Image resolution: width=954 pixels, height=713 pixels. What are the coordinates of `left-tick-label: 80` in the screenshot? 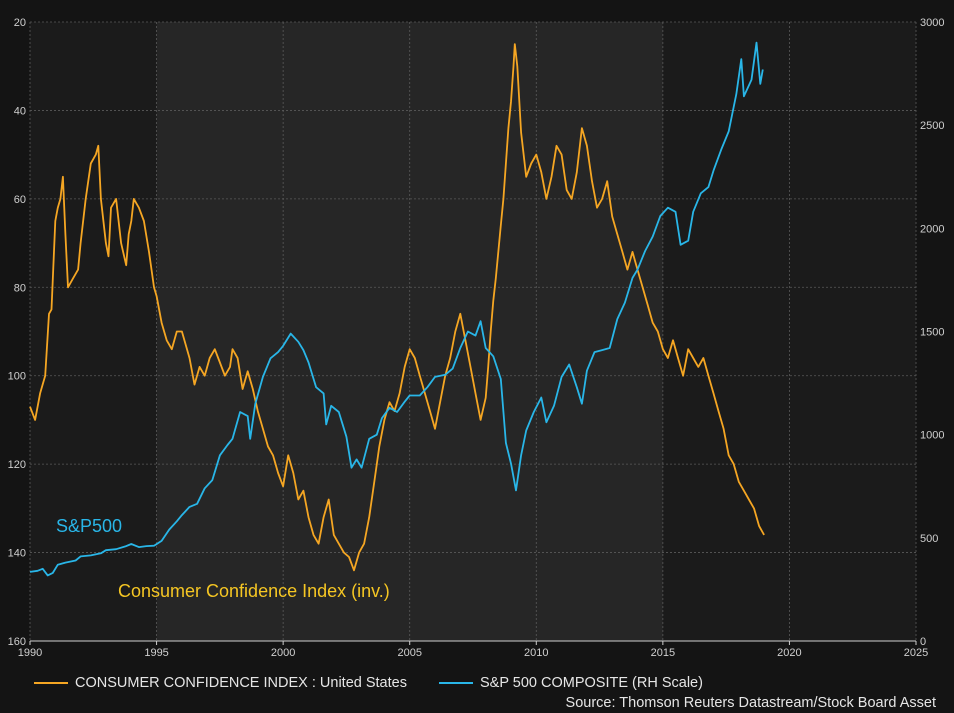 It's located at (20, 288).